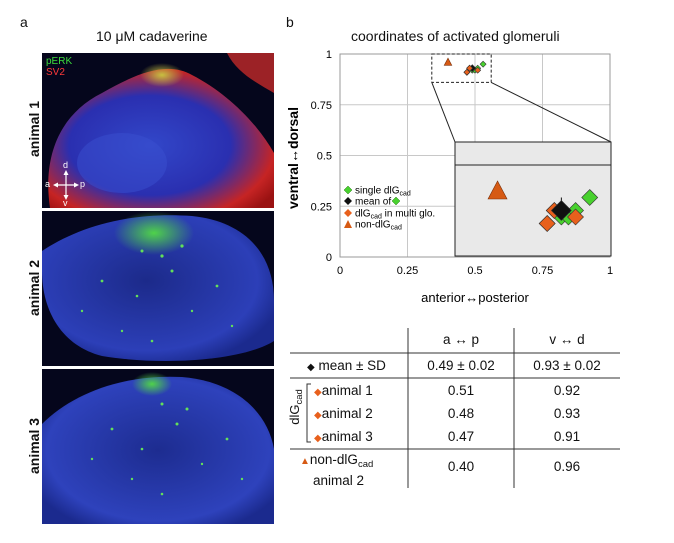  What do you see at coordinates (590, 197) in the screenshot?
I see `single-dlgcad-point-inset` at bounding box center [590, 197].